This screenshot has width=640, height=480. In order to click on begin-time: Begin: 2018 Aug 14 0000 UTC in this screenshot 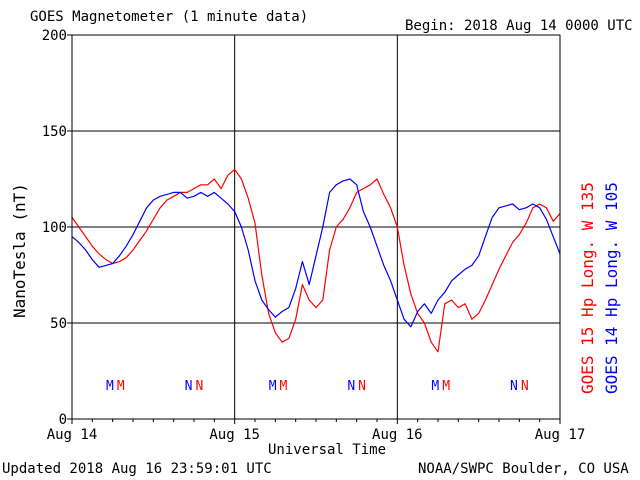, I will do `click(519, 26)`.